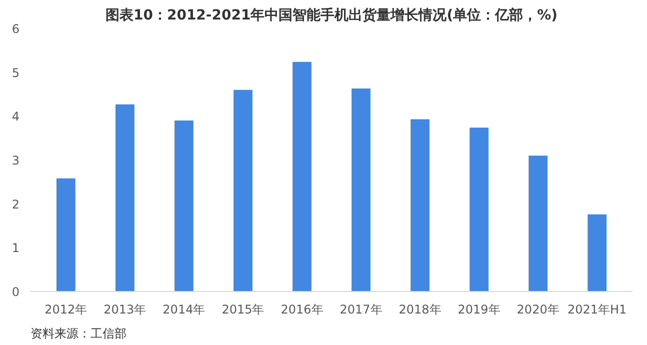 The image size is (647, 345). Describe the element at coordinates (302, 309) in the screenshot. I see `x-tick-label: 2016年` at that location.